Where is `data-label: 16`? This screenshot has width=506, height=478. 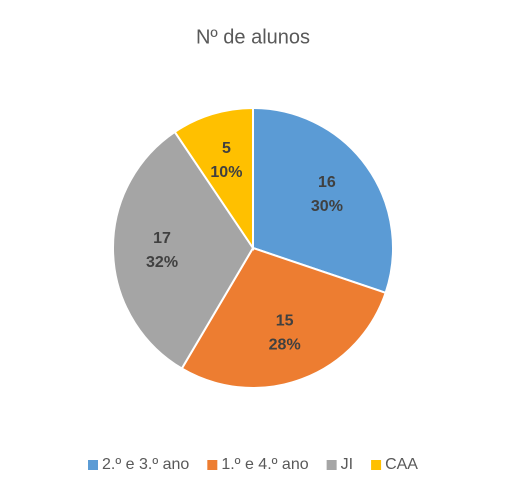 data-label: 16 is located at coordinates (327, 182).